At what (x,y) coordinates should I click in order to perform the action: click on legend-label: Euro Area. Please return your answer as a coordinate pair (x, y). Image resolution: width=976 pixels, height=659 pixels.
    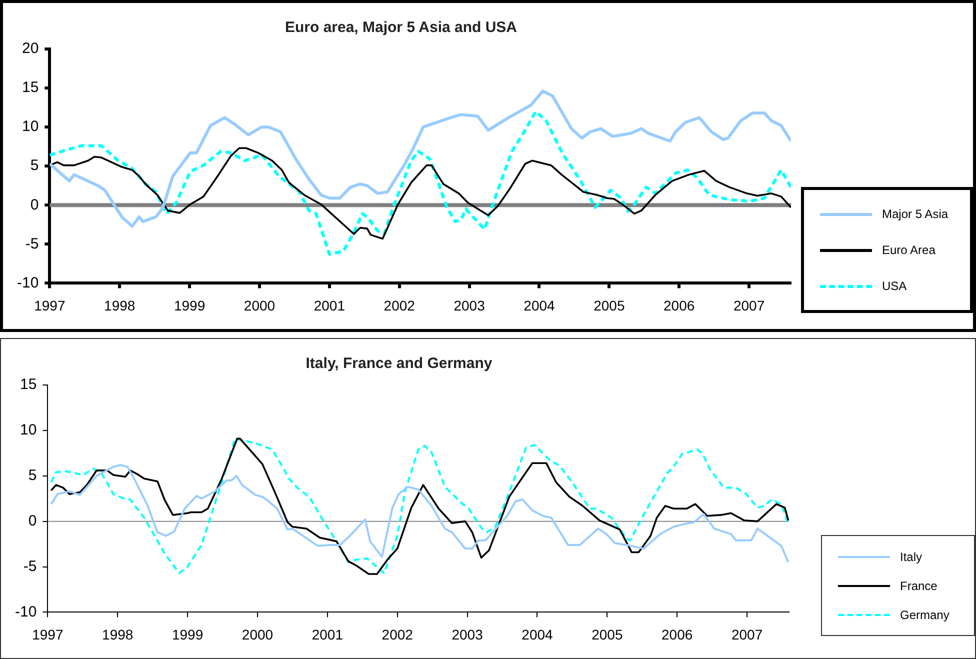
    Looking at the image, I should click on (909, 250).